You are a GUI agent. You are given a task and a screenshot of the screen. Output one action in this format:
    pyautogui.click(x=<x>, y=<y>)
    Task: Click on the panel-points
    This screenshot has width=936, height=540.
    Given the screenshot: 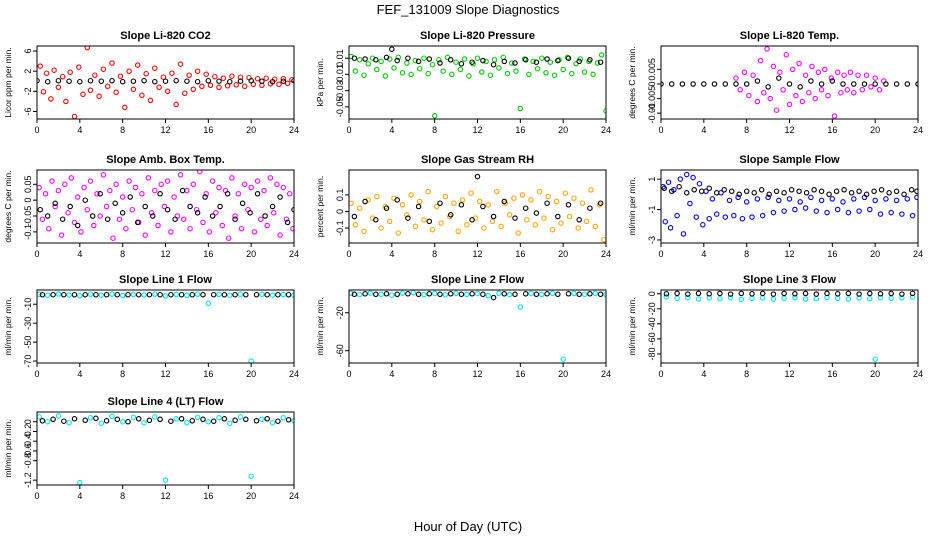 What is the action you would take?
    pyautogui.click(x=477, y=82)
    